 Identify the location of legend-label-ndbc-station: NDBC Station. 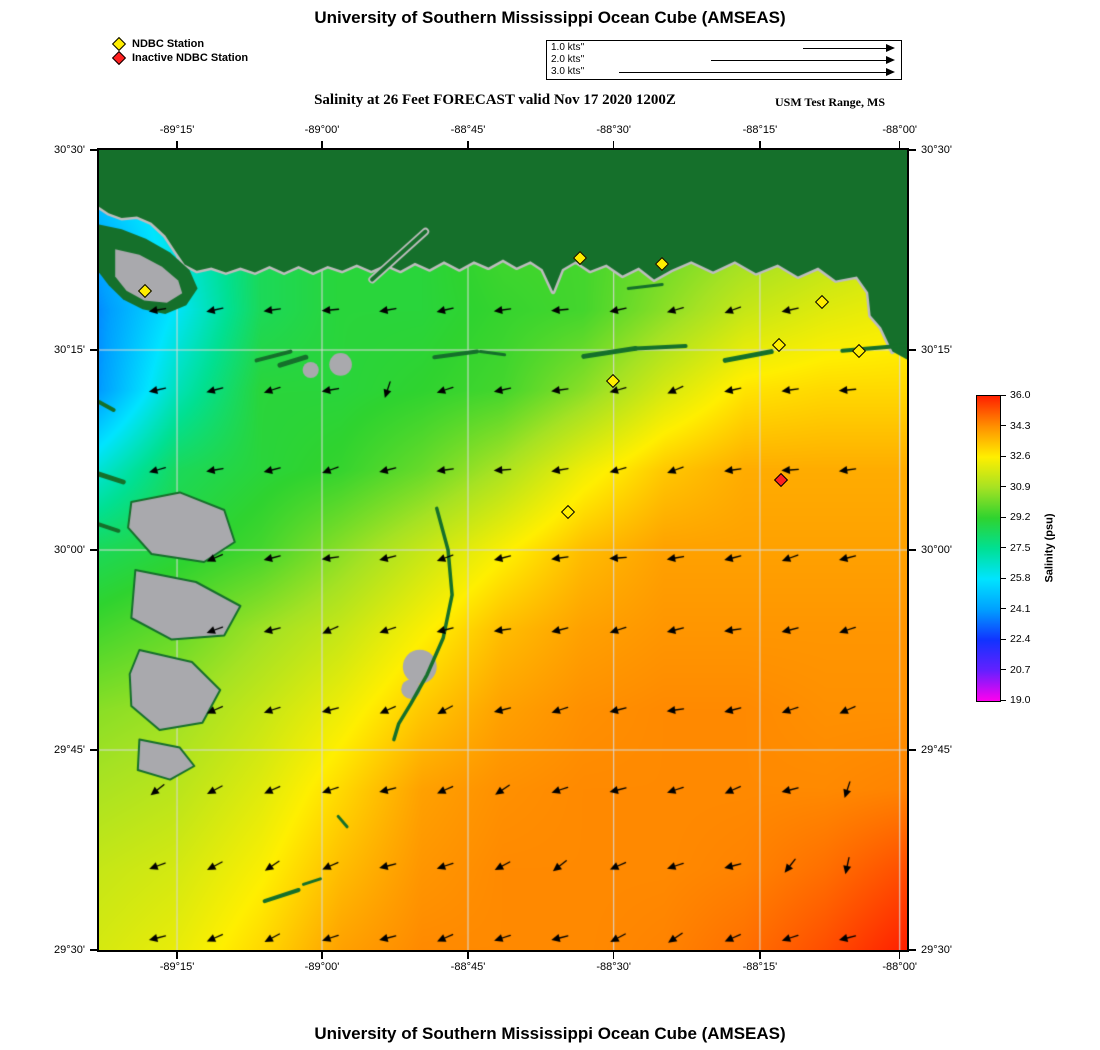
(168, 44).